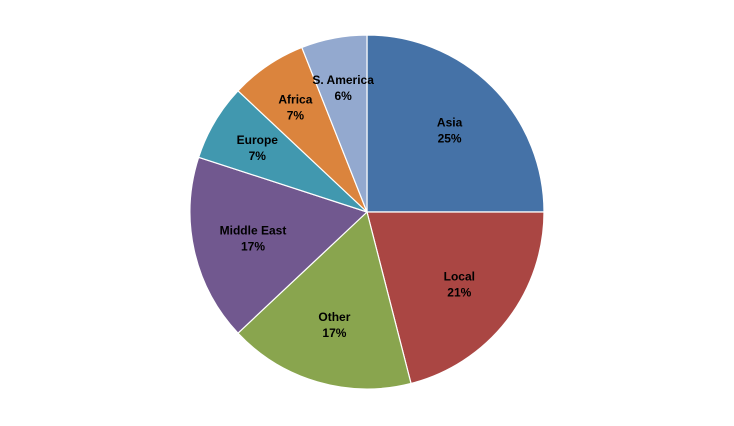  Describe the element at coordinates (253, 246) in the screenshot. I see `slice-percent-middle-east: 17%` at that location.